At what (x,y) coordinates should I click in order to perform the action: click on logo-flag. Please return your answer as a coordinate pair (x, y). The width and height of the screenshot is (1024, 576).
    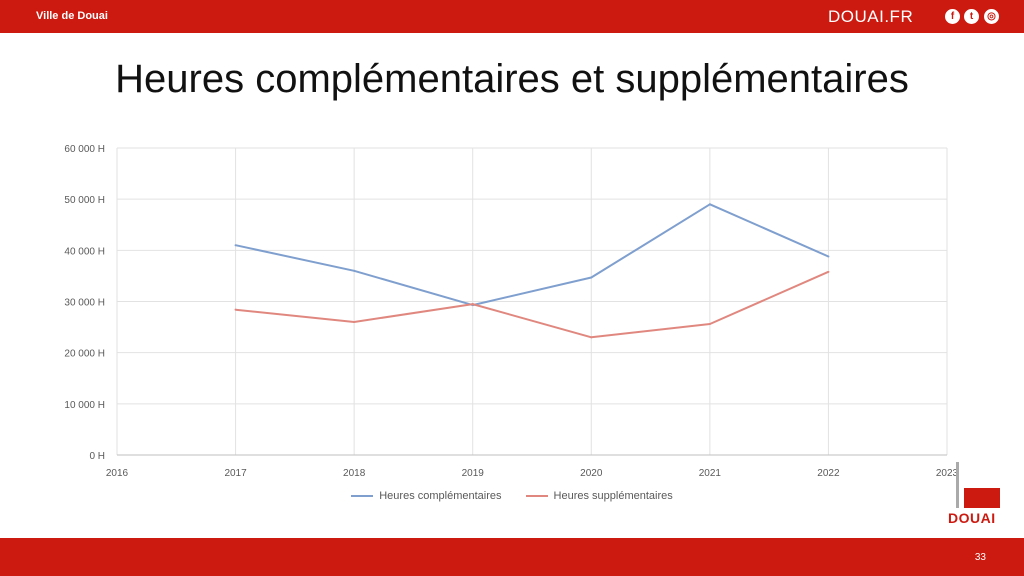
    Looking at the image, I should click on (982, 498).